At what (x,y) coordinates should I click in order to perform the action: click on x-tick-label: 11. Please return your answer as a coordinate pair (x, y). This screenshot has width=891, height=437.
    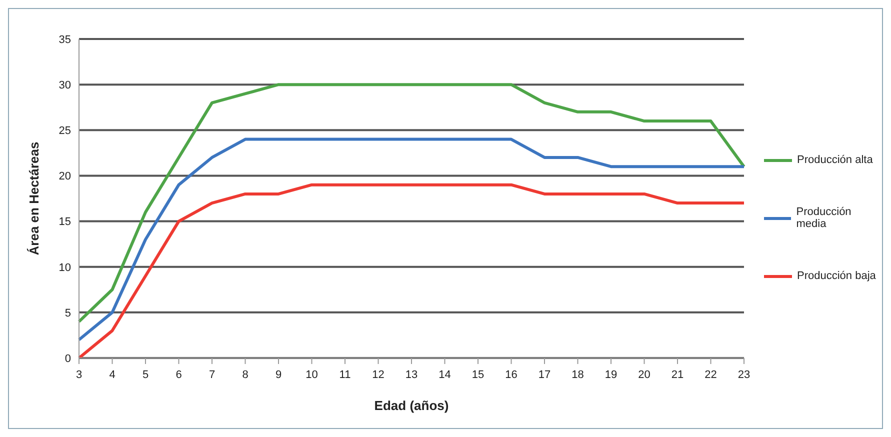
    Looking at the image, I should click on (345, 374).